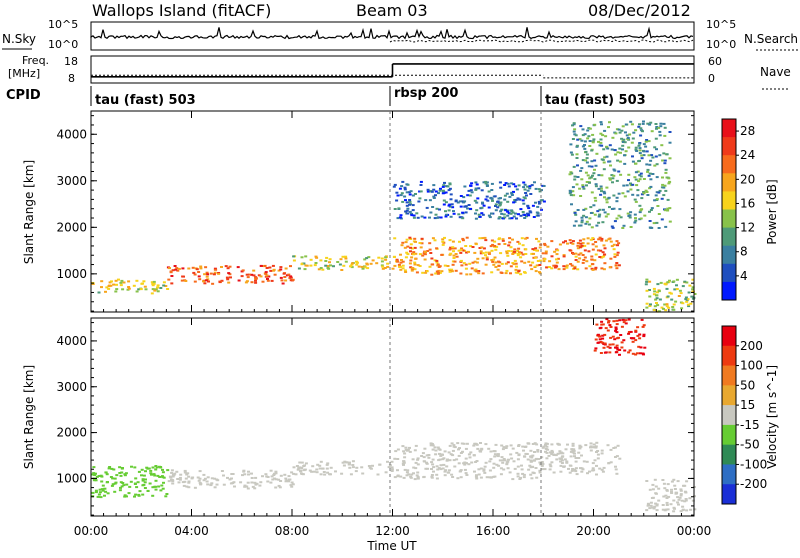 The height and width of the screenshot is (558, 800). What do you see at coordinates (35, 60) in the screenshot?
I see `freq-label-line1: Freq.` at bounding box center [35, 60].